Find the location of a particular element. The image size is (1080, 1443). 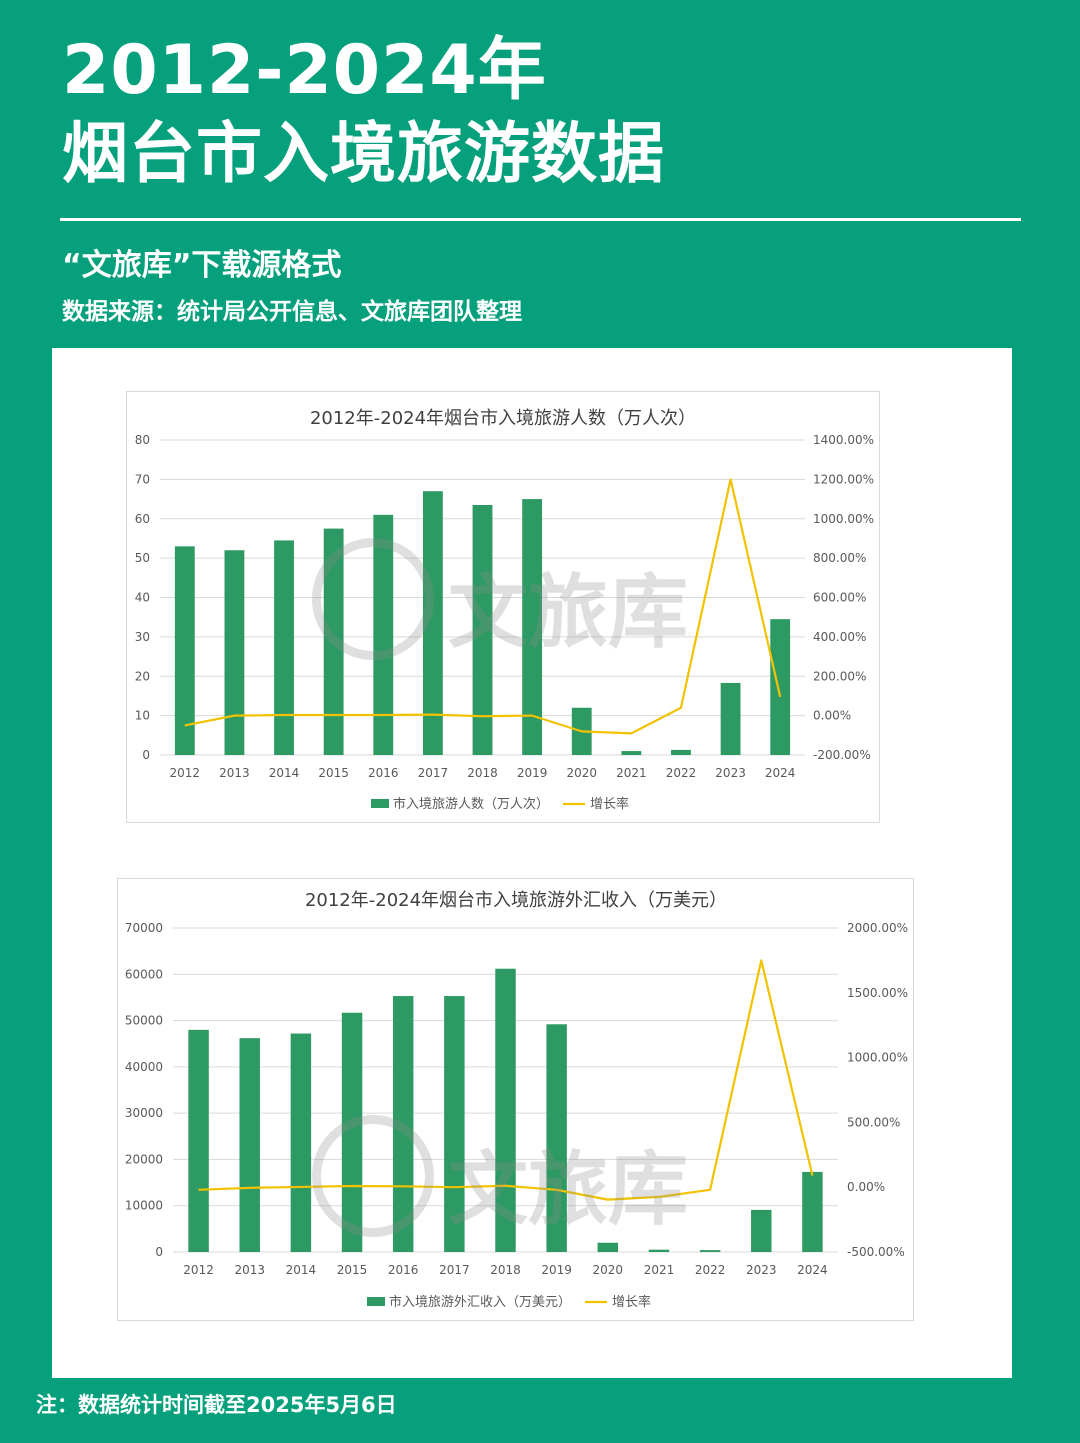

y-left-tick-label: 10 is located at coordinates (142, 716).